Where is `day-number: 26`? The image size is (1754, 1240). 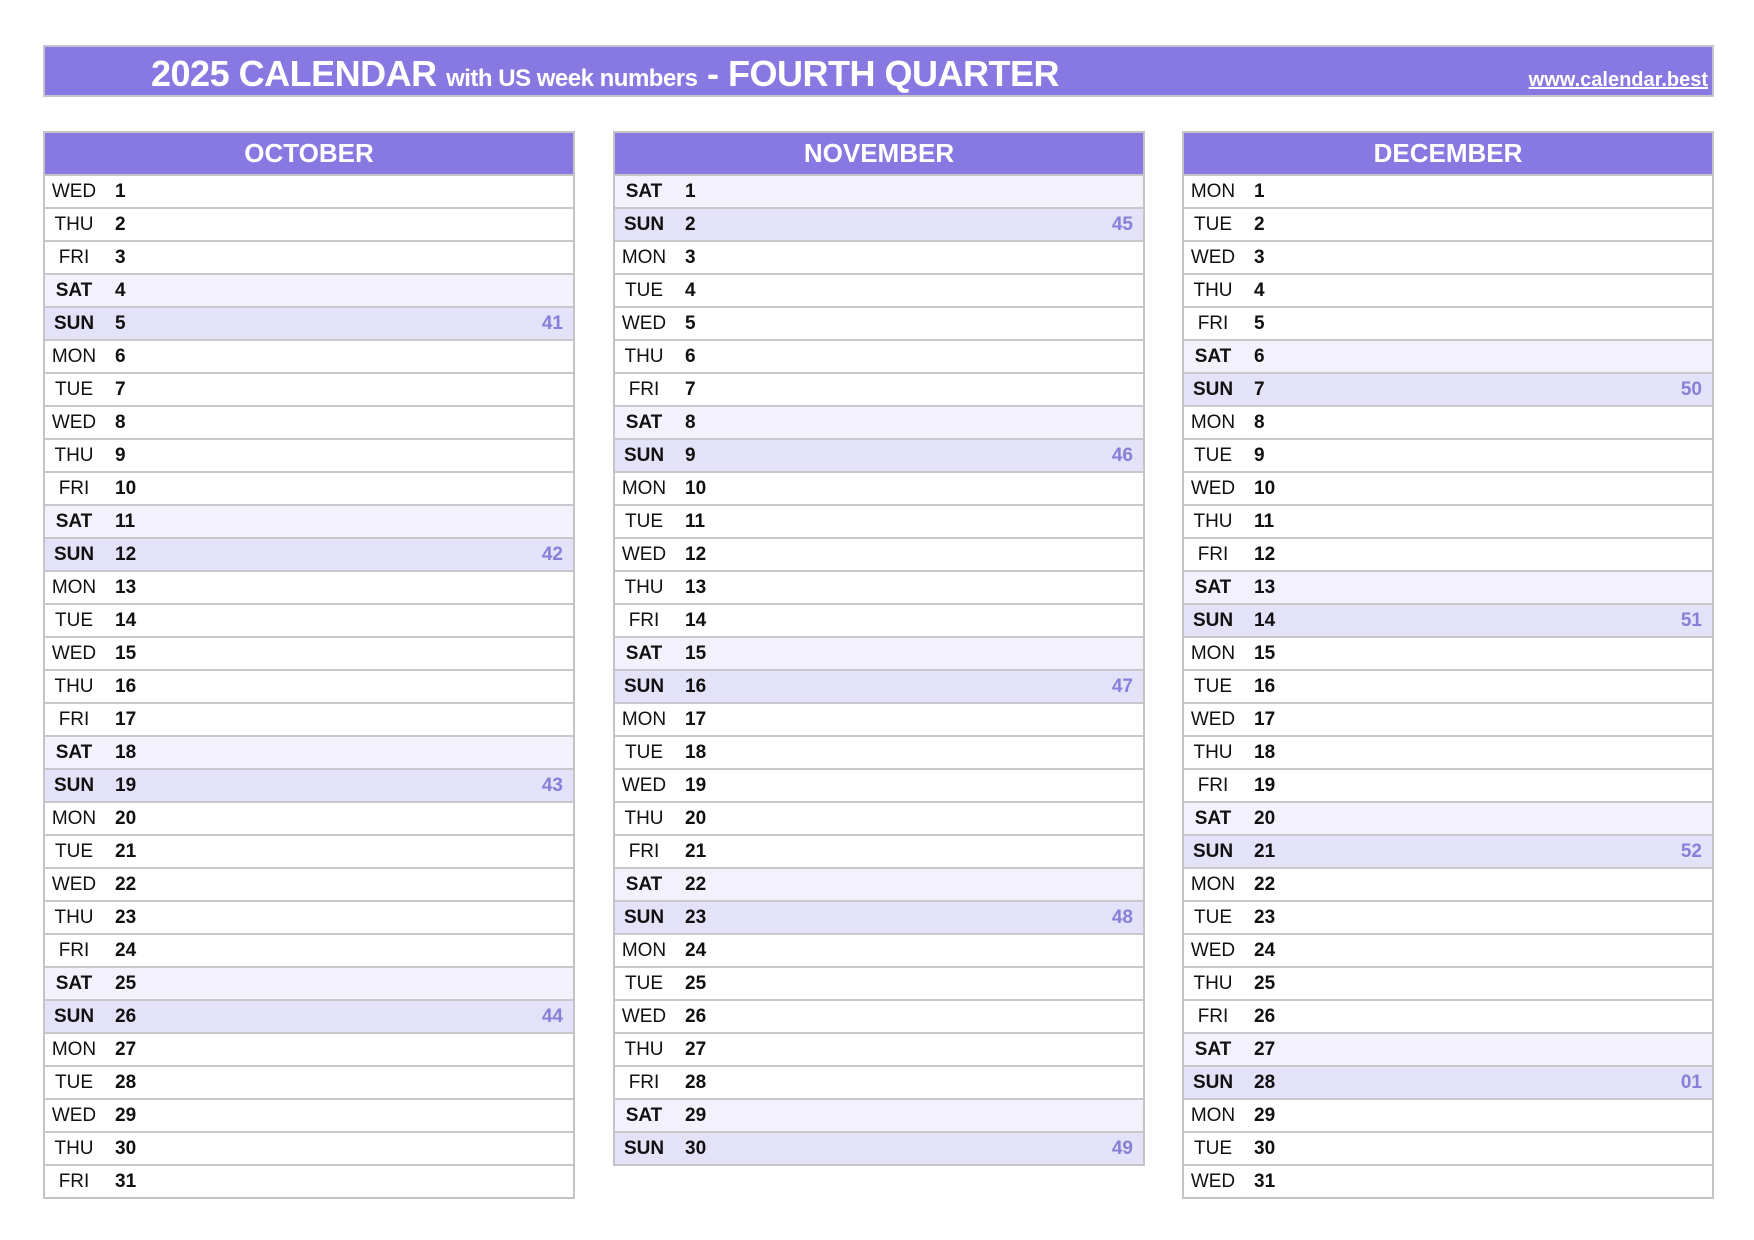 day-number: 26 is located at coordinates (1265, 1016).